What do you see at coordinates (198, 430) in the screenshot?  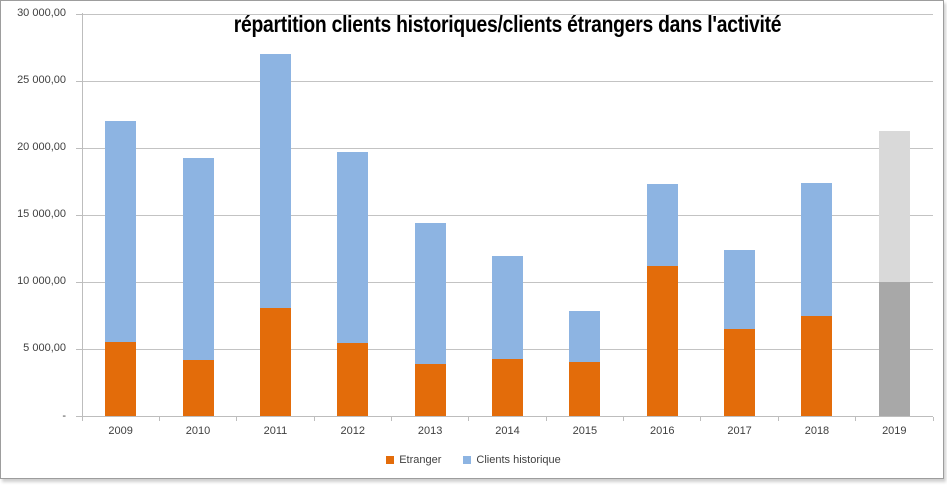 I see `x-tick-label: 2010` at bounding box center [198, 430].